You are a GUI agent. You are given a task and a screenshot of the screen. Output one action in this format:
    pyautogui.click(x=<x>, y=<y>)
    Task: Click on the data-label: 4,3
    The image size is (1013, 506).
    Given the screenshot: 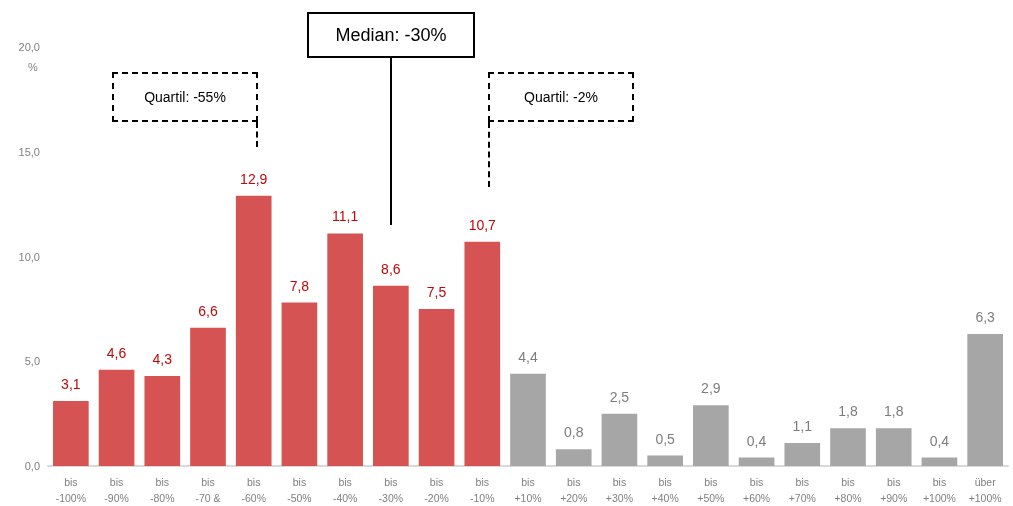 What is the action you would take?
    pyautogui.click(x=162, y=358)
    